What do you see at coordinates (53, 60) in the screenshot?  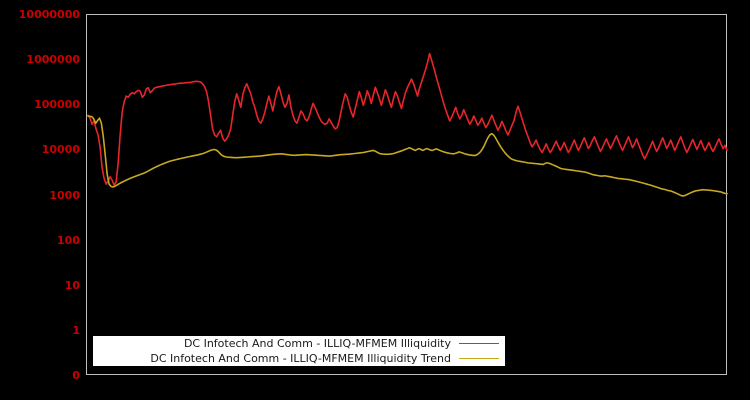 I see `y-axis-tick-1000000: 1000000` at bounding box center [53, 60].